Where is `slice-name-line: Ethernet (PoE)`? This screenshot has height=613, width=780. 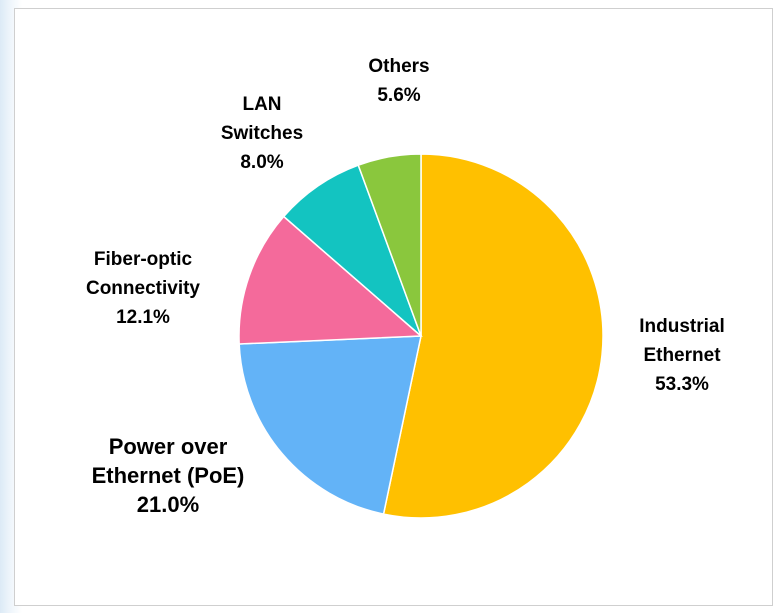 slice-name-line: Ethernet (PoE) is located at coordinates (168, 475).